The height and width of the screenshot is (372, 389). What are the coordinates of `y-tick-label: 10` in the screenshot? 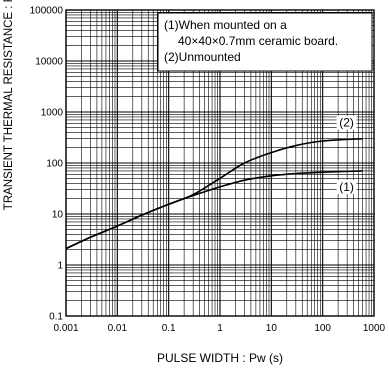 It's located at (58, 215).